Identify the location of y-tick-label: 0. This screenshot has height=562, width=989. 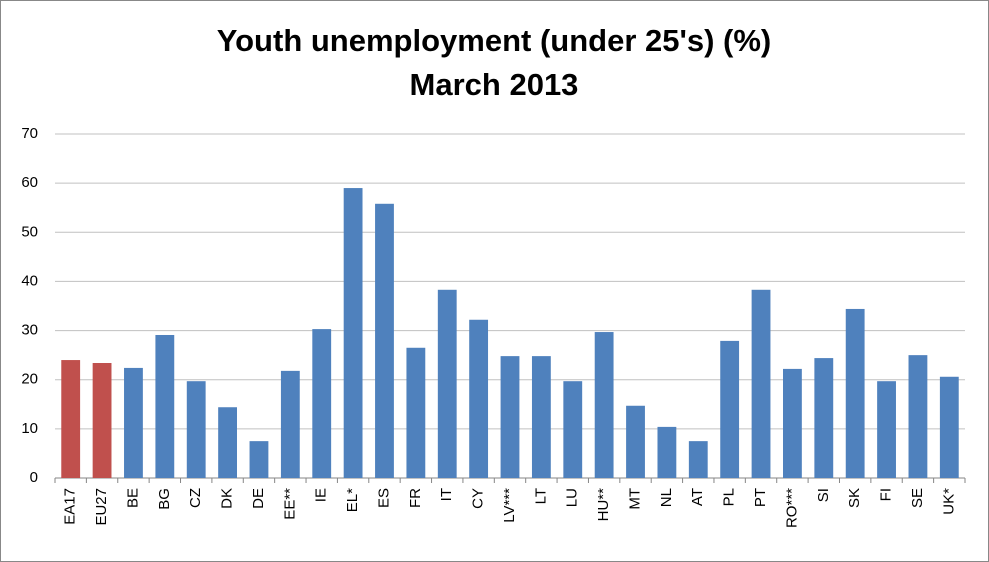
(34, 477).